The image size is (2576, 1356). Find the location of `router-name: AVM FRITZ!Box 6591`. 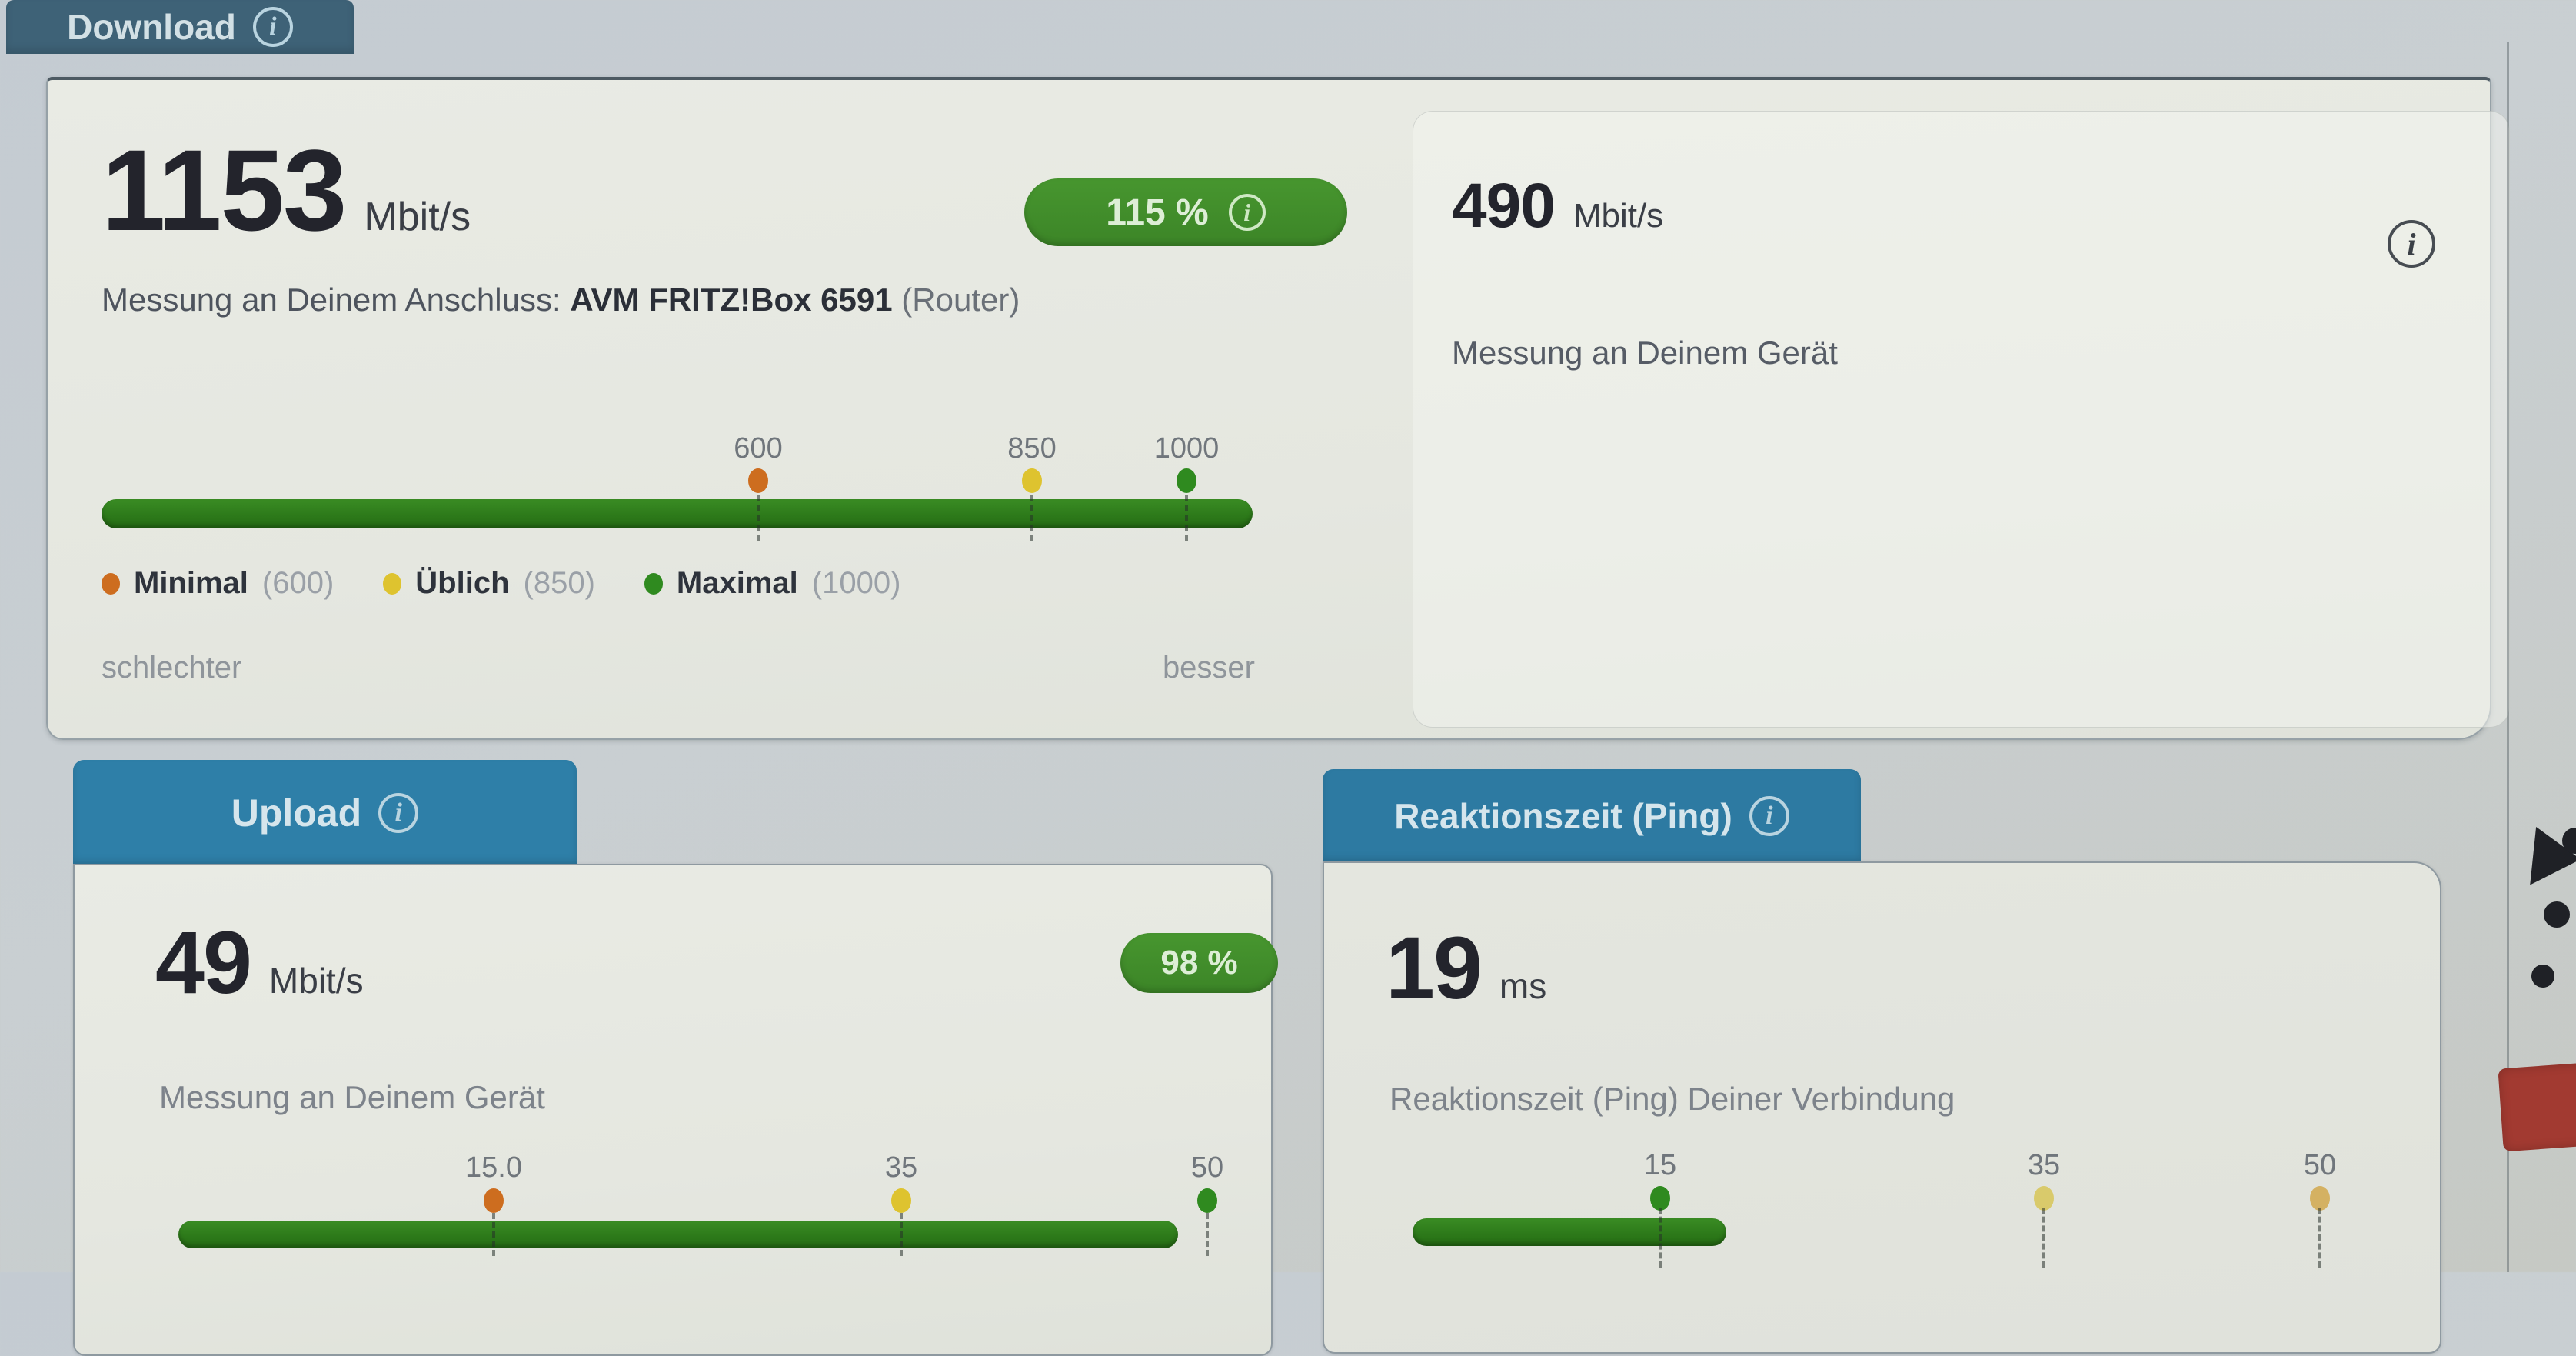

router-name: AVM FRITZ!Box 6591 is located at coordinates (731, 300).